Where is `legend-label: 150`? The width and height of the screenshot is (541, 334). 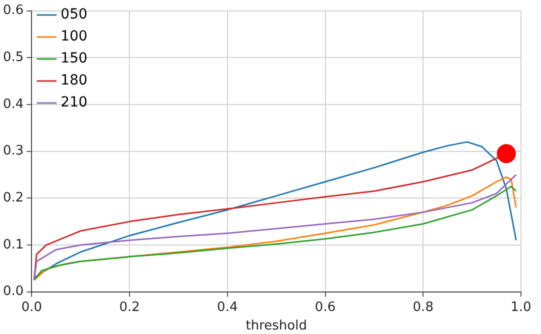 legend-label: 150 is located at coordinates (74, 58).